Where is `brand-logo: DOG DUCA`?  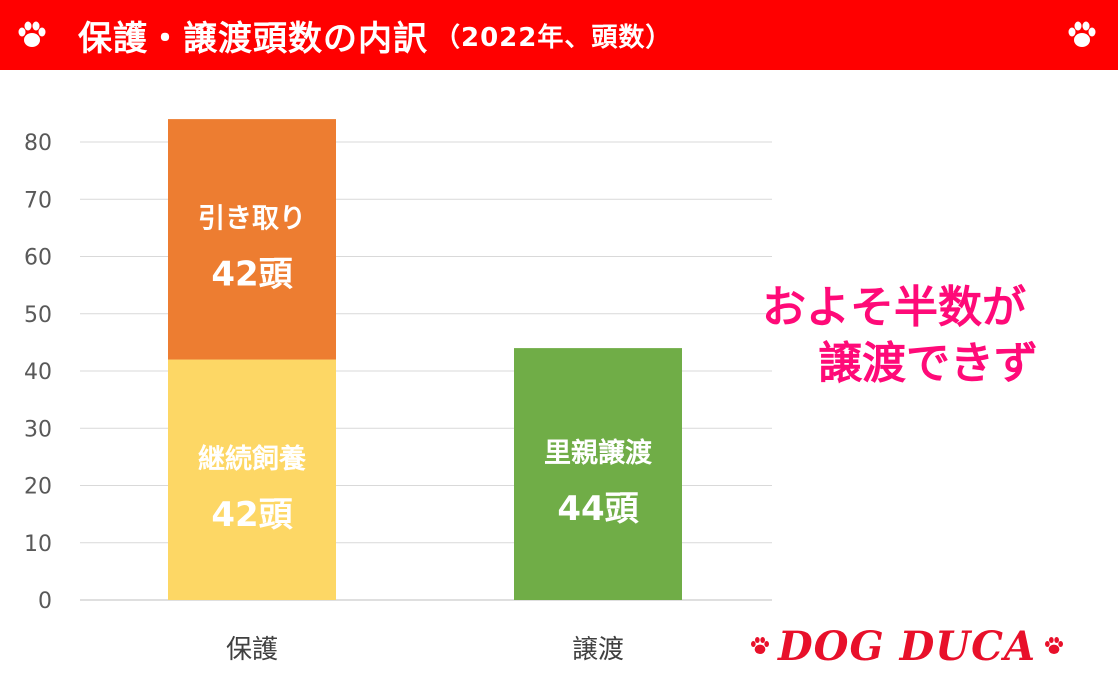 brand-logo: DOG DUCA is located at coordinates (907, 646).